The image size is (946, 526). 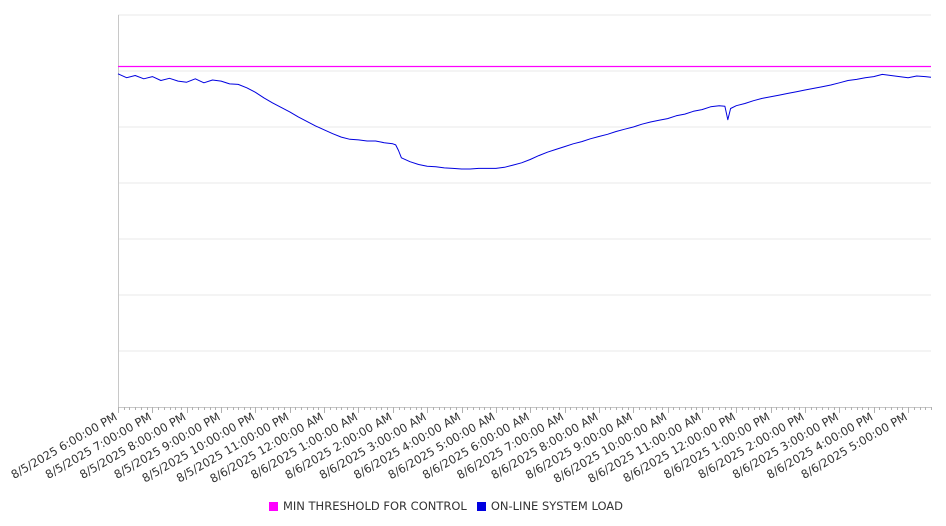 I want to click on legend-label-system-load: ON-LINE SYSTEM LOAD, so click(x=557, y=506).